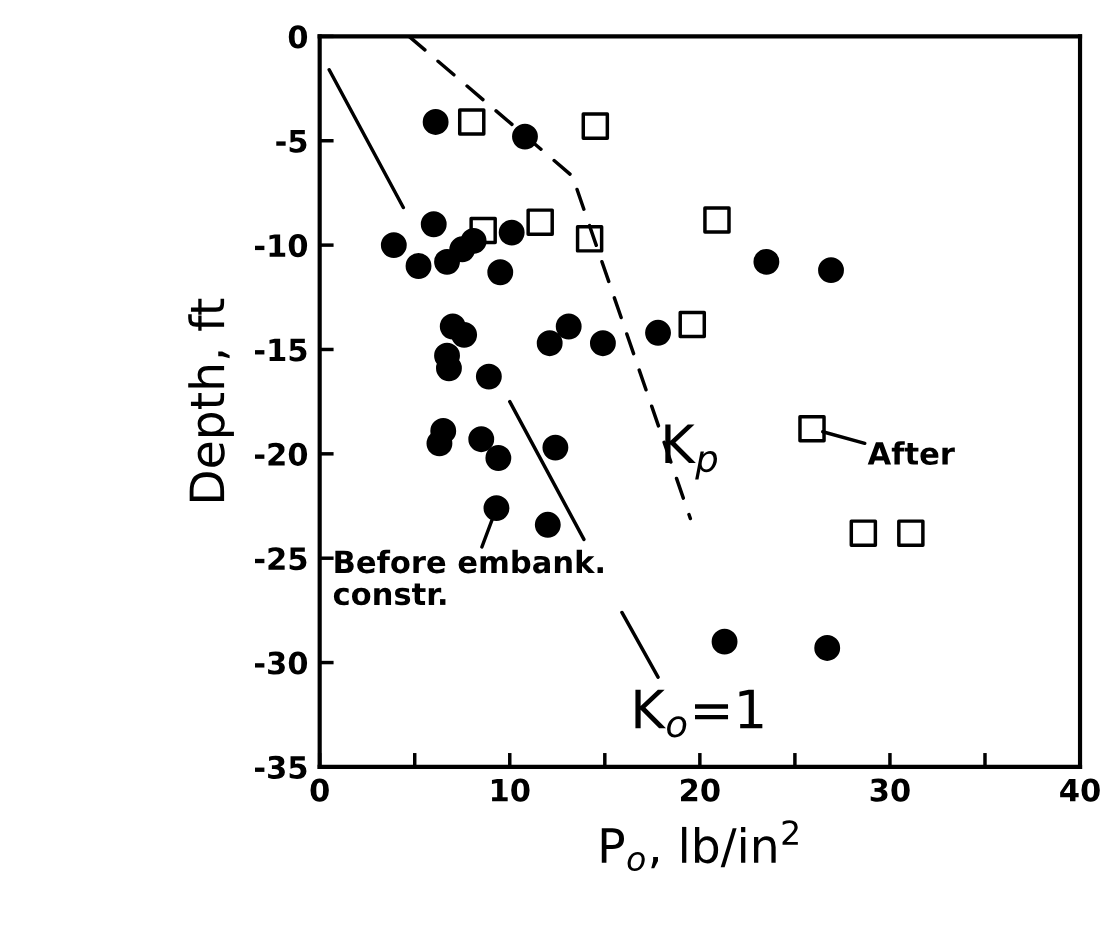 The width and height of the screenshot is (1110, 933). I want to click on y-axis-title: Depth, ft, so click(211, 400).